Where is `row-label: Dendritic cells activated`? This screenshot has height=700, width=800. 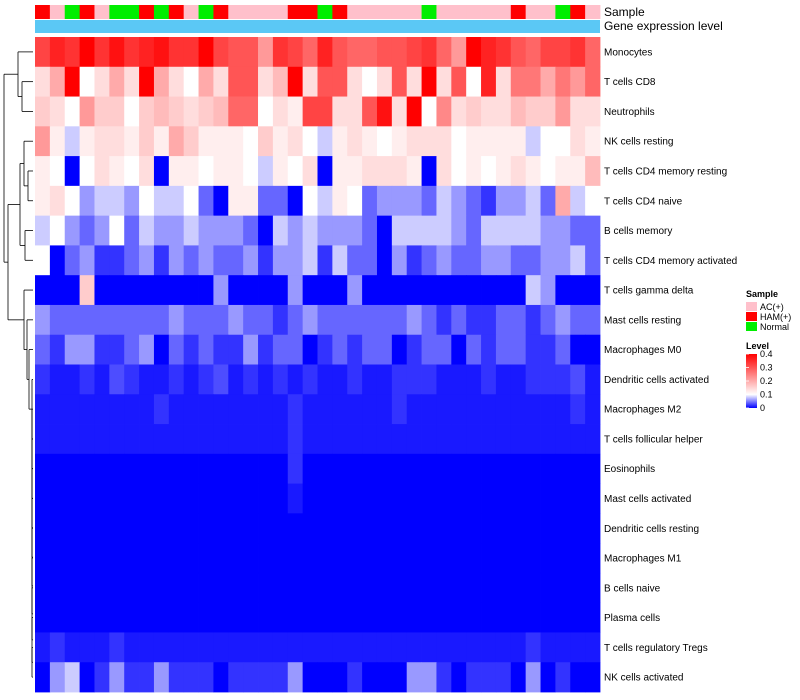 row-label: Dendritic cells activated is located at coordinates (656, 380).